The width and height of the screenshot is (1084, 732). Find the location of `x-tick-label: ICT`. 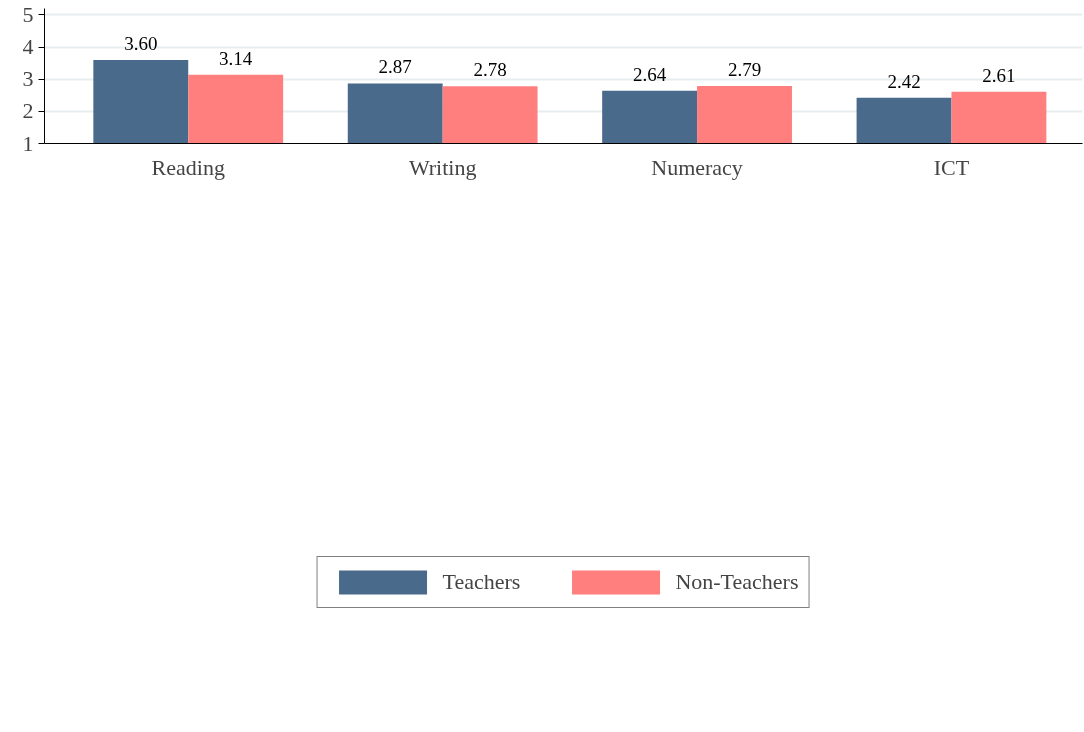

x-tick-label: ICT is located at coordinates (951, 167).